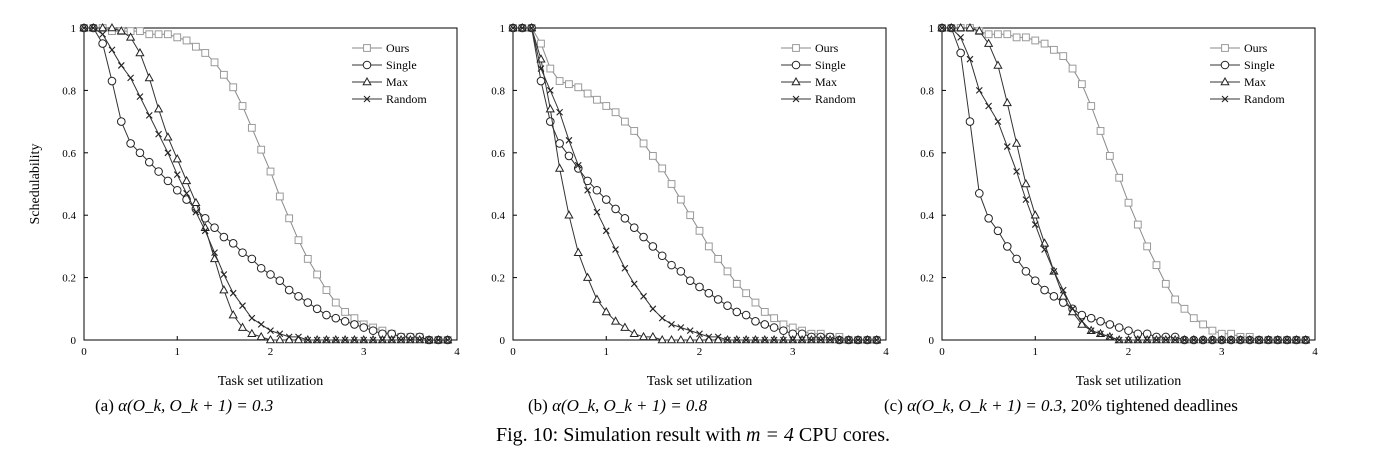 The image size is (1386, 469). Describe the element at coordinates (796, 65) in the screenshot. I see `legend-marker-single` at that location.